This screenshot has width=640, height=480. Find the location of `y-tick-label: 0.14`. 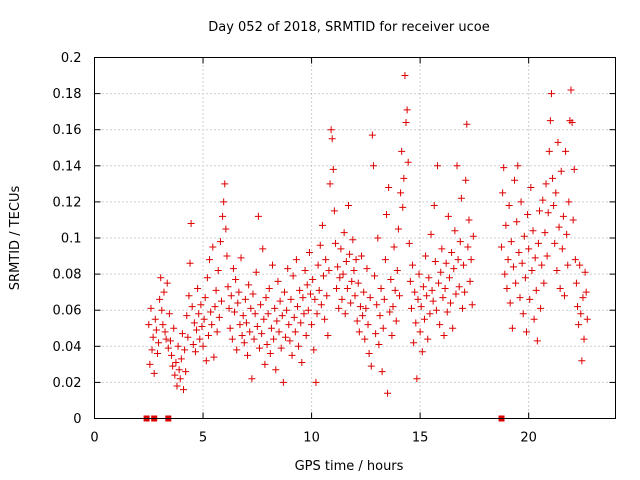

y-tick-label: 0.14 is located at coordinates (67, 166).